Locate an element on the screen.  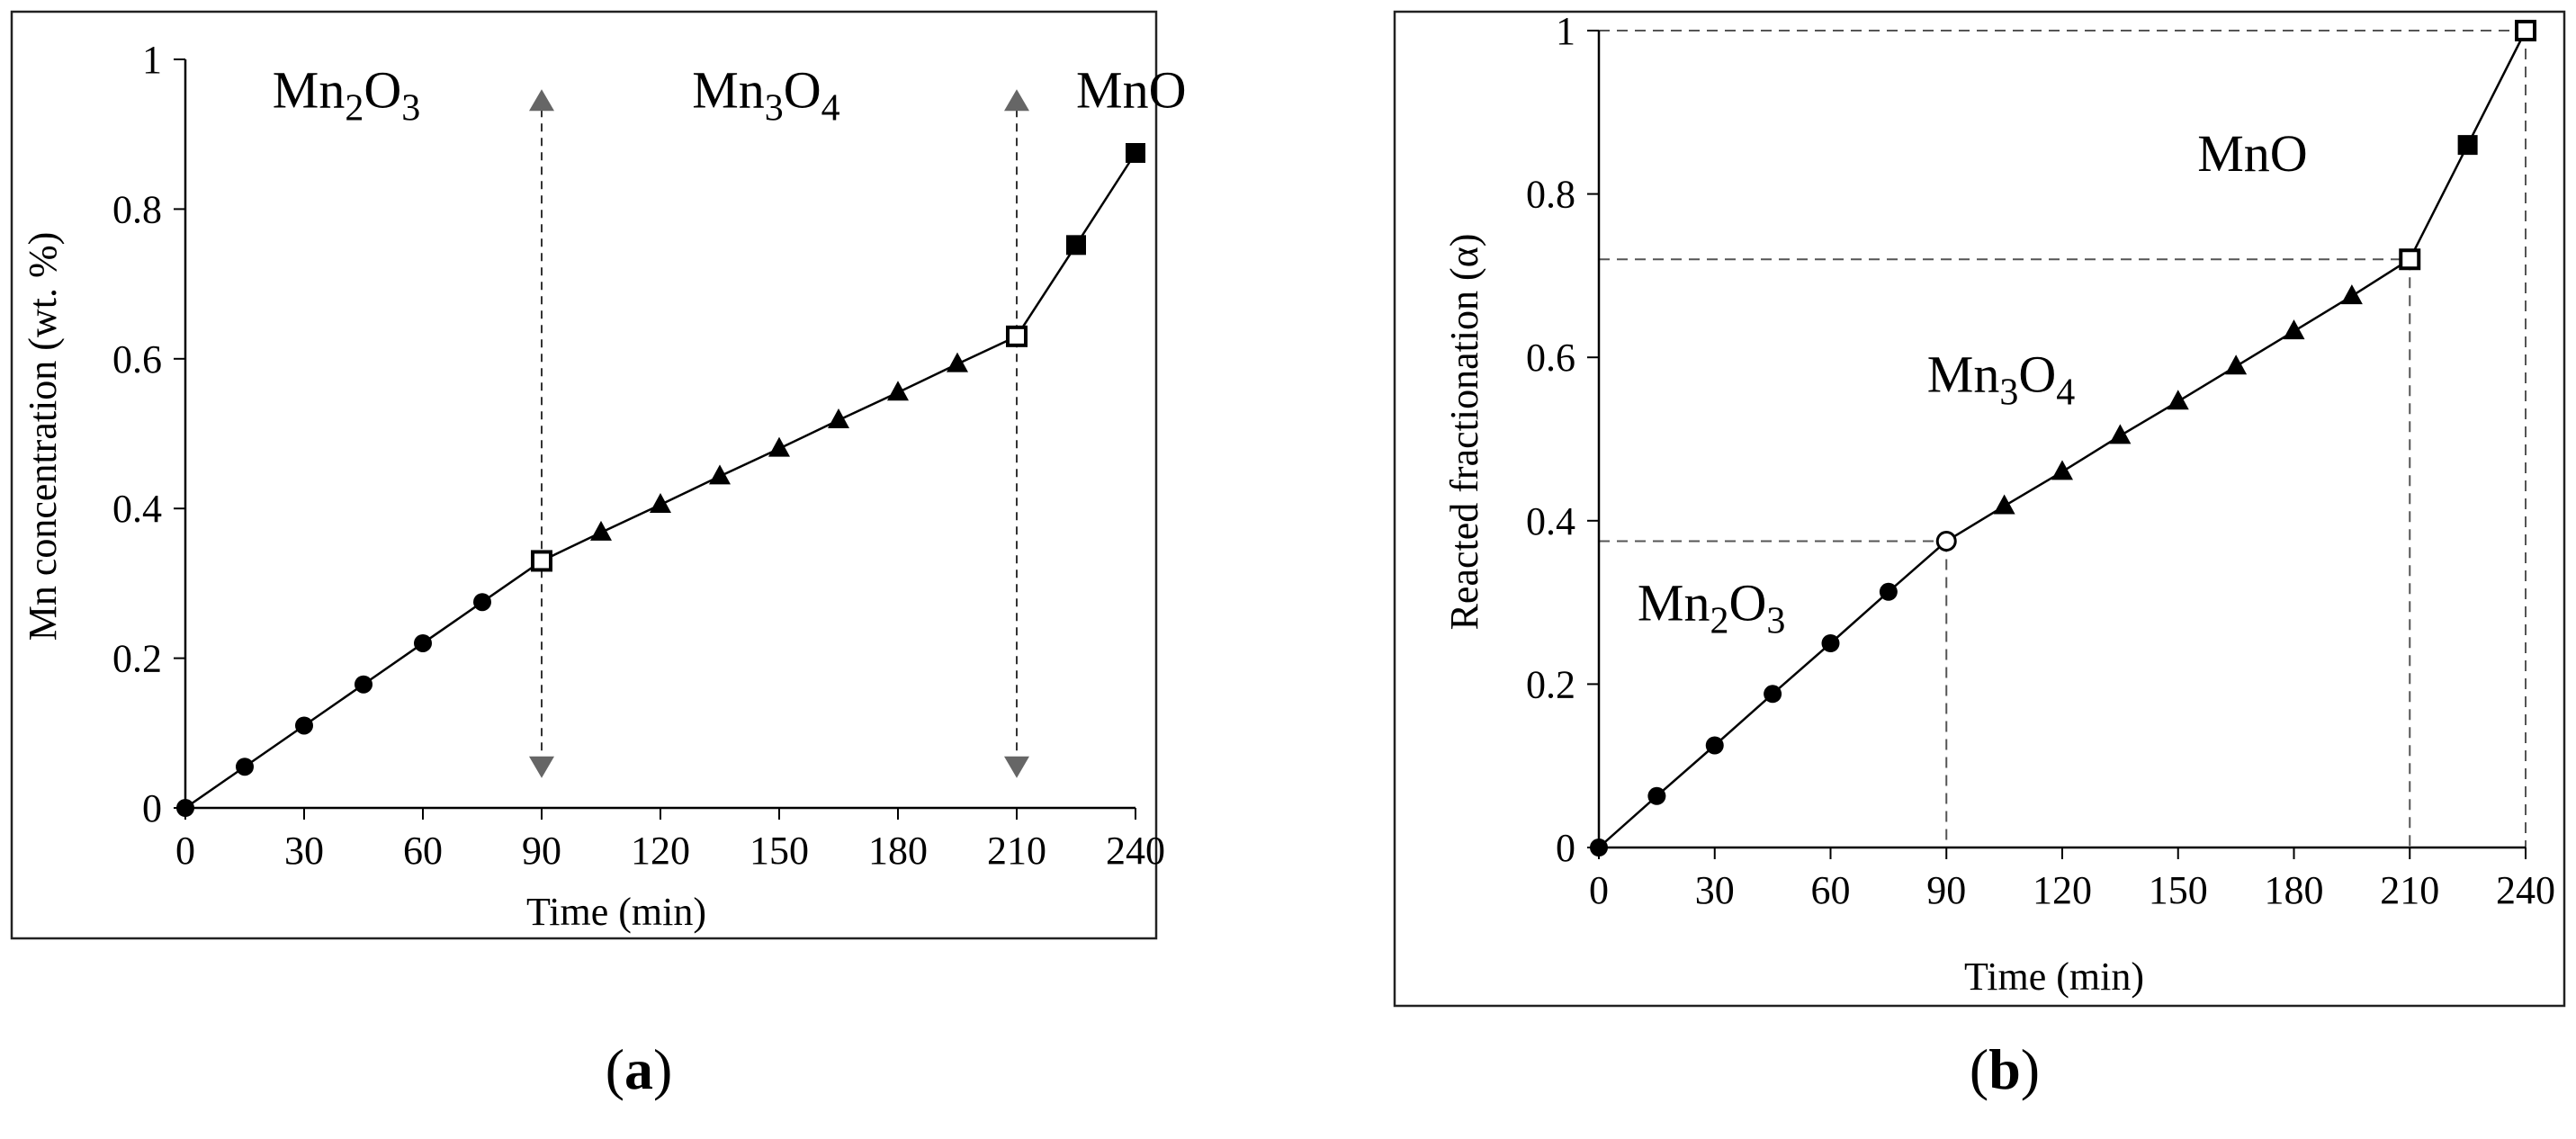
panel-a-phase-label: Mn3O4 is located at coordinates (766, 94).